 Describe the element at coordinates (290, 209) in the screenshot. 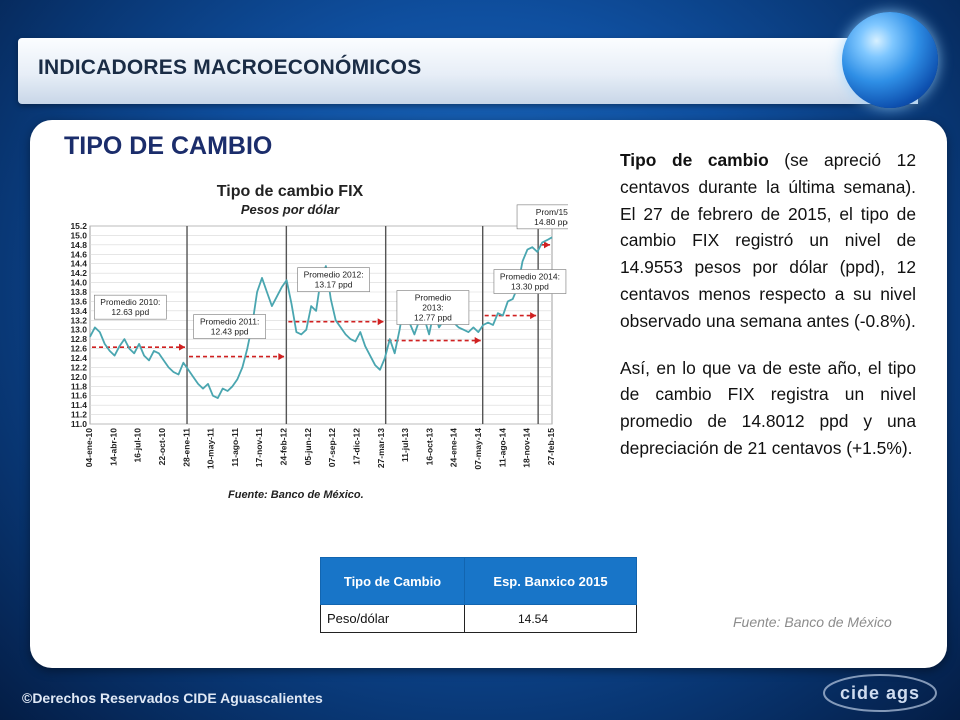

I see `chart-subtitle: Pesos por dólar` at that location.